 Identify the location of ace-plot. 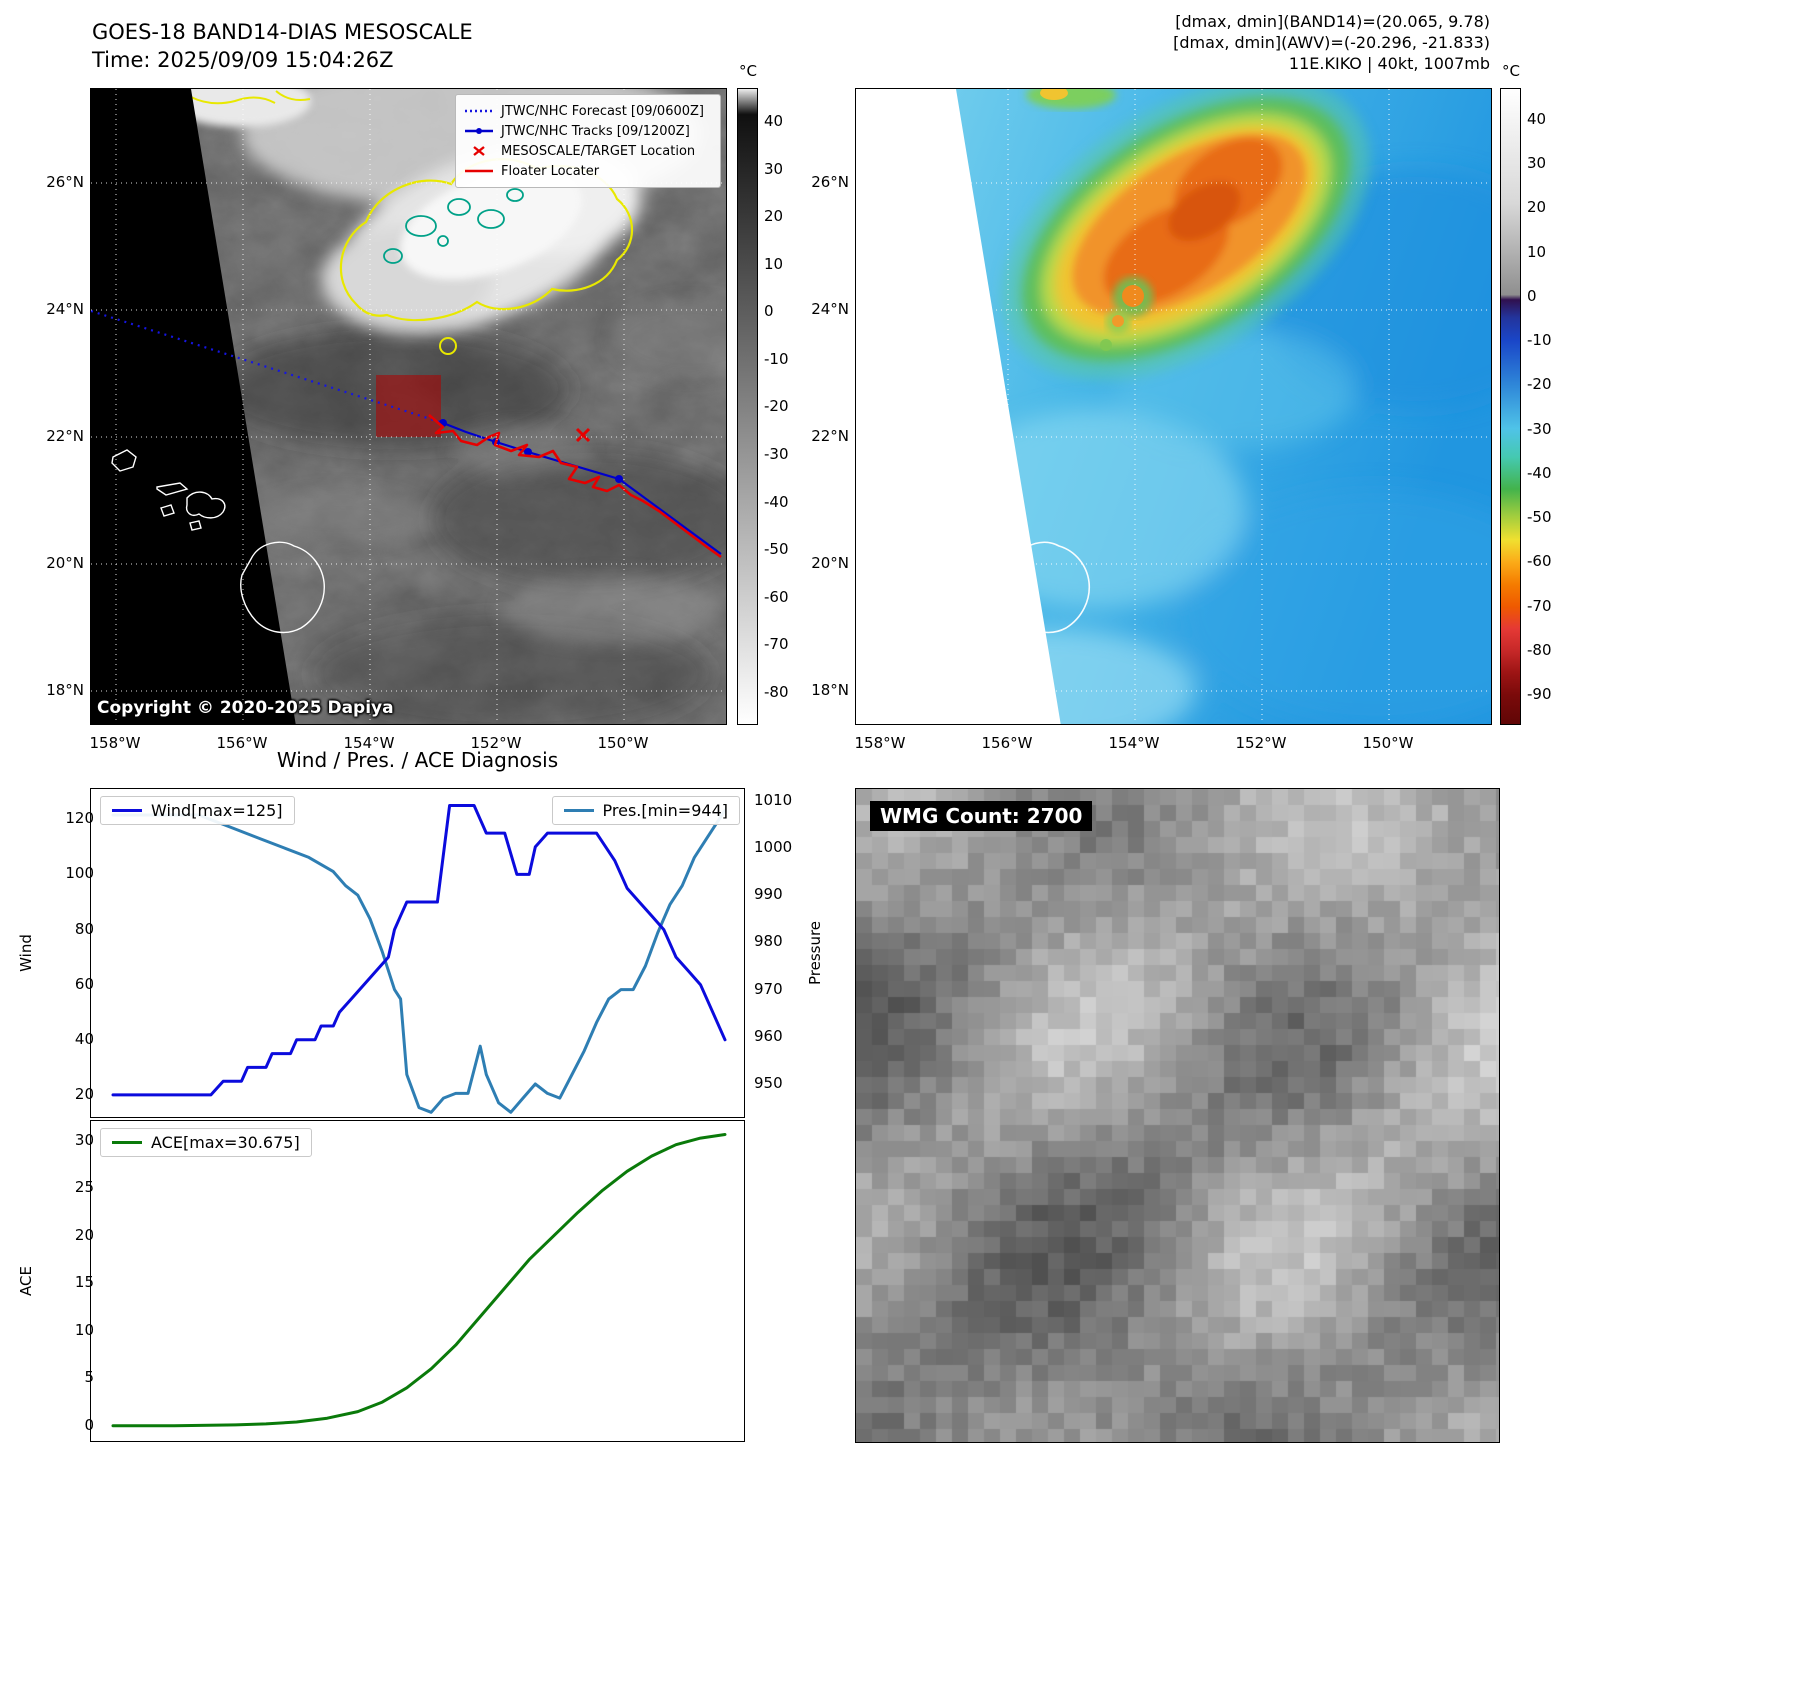
(419, 1280).